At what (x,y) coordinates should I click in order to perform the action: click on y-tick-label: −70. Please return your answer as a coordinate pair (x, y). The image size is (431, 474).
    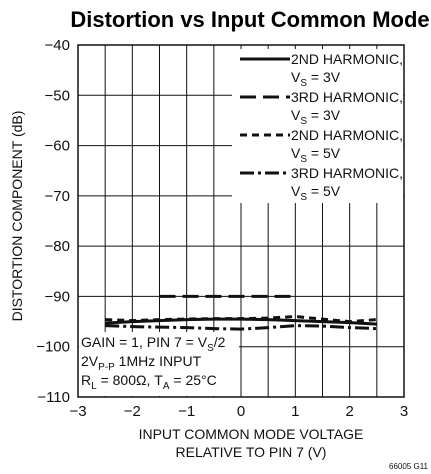
    Looking at the image, I should click on (57, 196).